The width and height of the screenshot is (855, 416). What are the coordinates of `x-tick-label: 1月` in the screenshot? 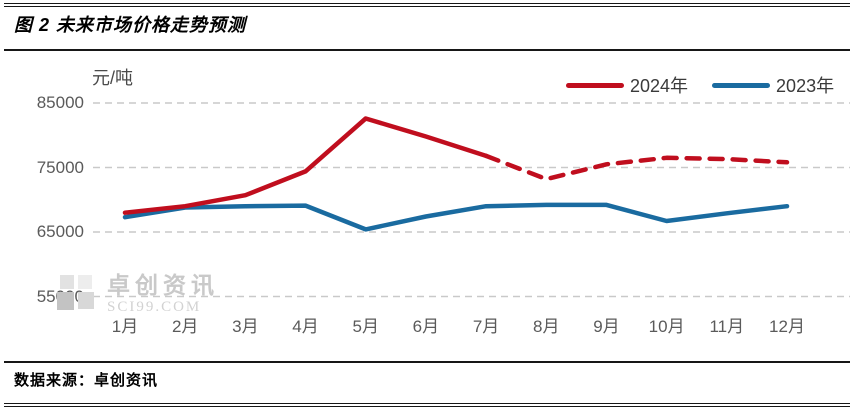 It's located at (125, 326).